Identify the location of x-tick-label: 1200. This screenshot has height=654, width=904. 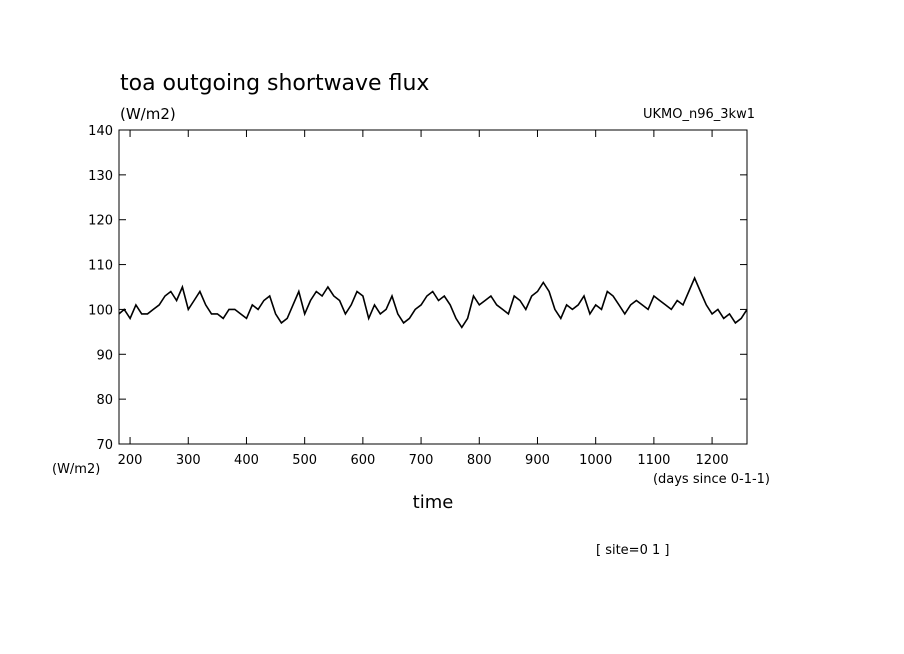
(712, 460).